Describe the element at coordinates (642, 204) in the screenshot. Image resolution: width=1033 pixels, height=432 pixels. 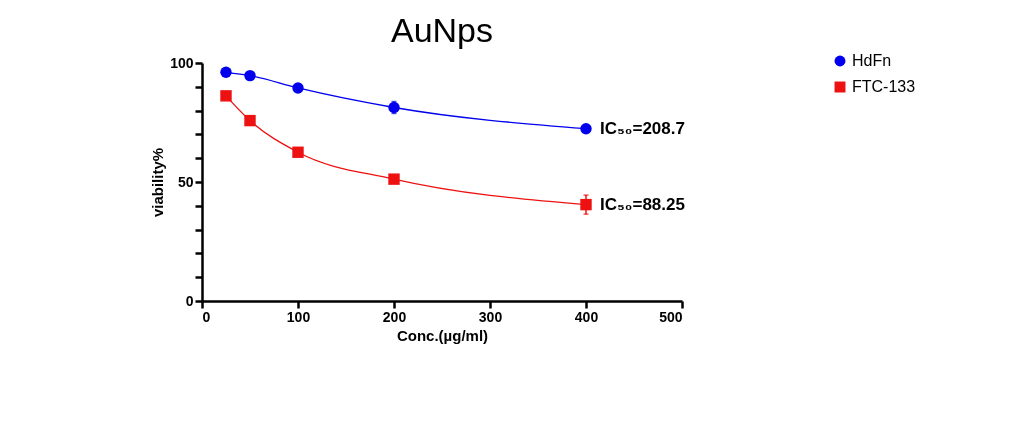
I see `annotation: IC₅₀=88.25` at that location.